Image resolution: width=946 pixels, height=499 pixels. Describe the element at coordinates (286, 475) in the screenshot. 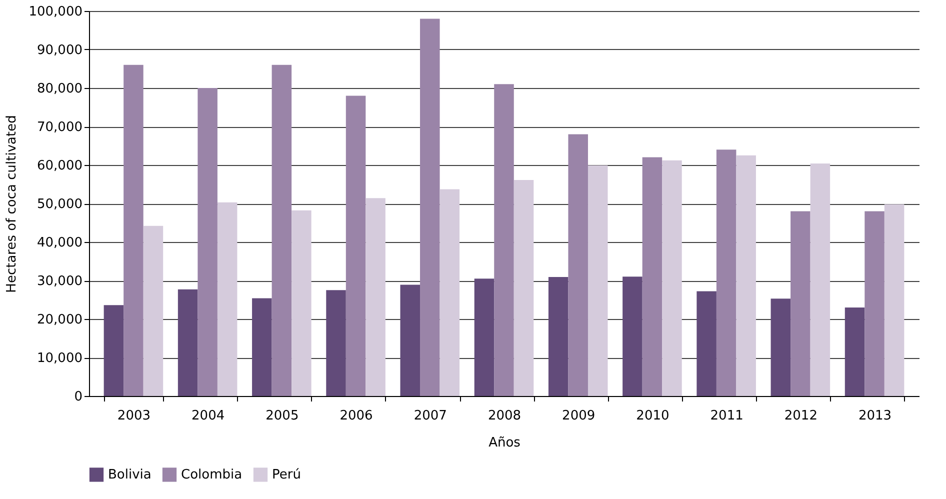

I see `legend-label: Perú` at that location.